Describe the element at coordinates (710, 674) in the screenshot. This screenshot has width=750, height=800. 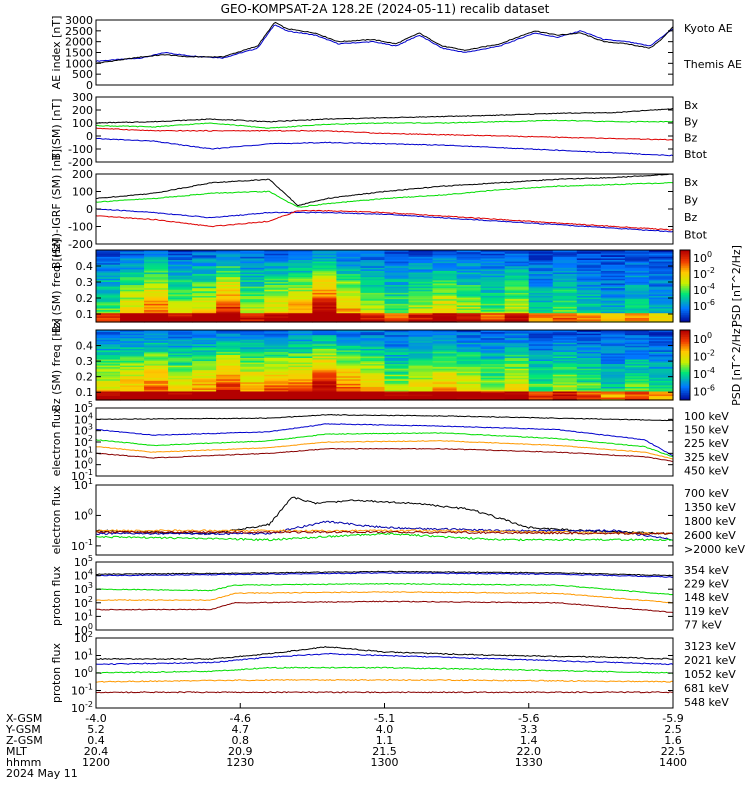
I see `legend-entry: 1052 keV` at that location.